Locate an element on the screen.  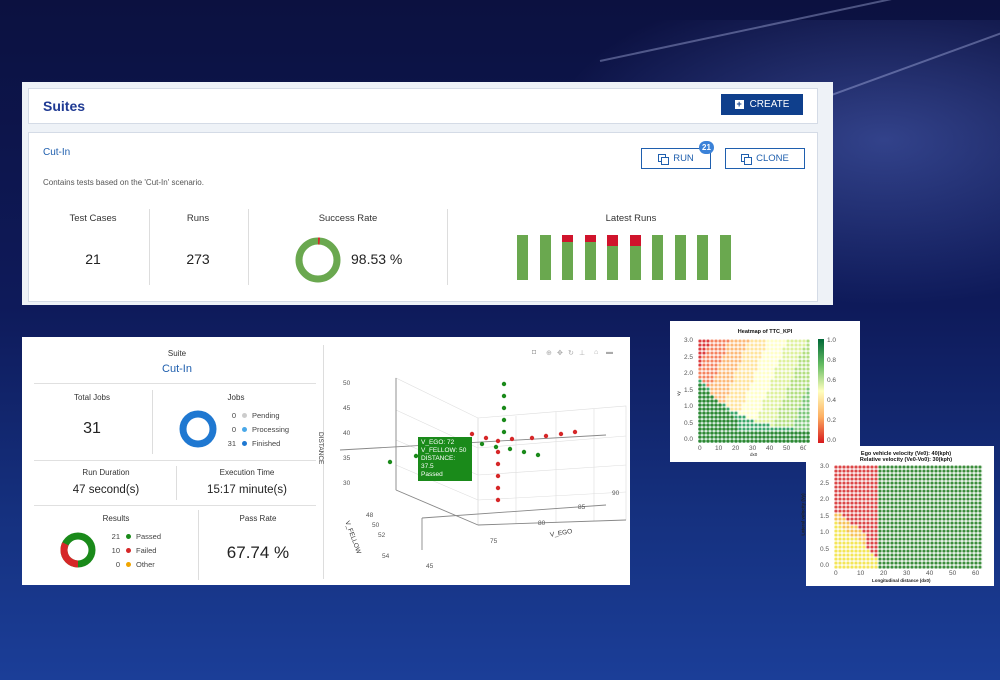
suites-header: Suites + CREATE is located at coordinates (423, 106).